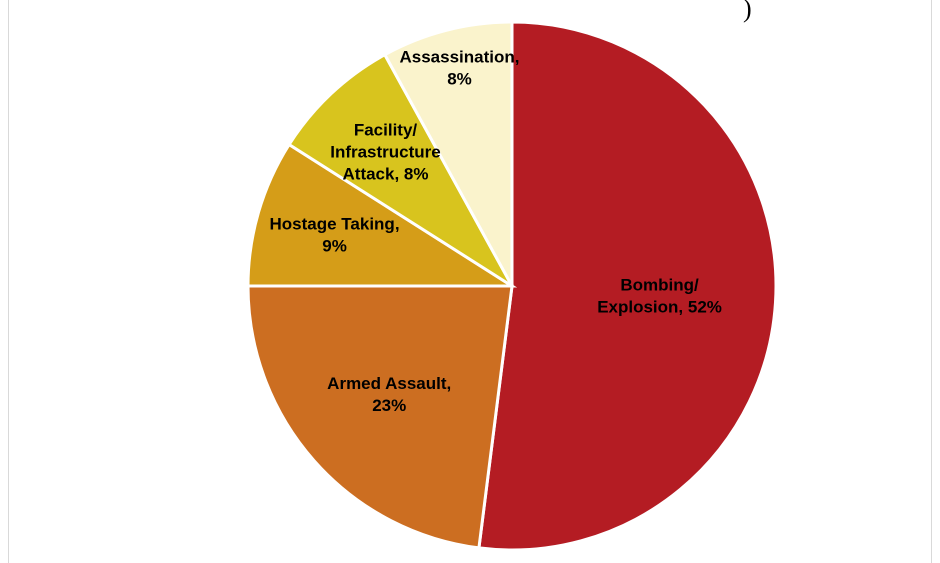 The width and height of the screenshot is (940, 563). I want to click on pie-slice-label-line: 8%, so click(459, 78).